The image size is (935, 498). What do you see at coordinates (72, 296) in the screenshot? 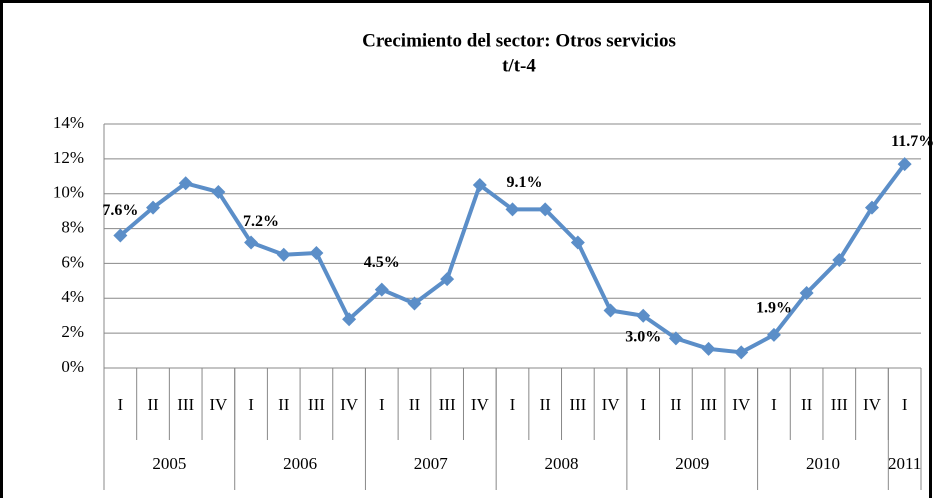
I see `y-tick-label: 4%` at bounding box center [72, 296].